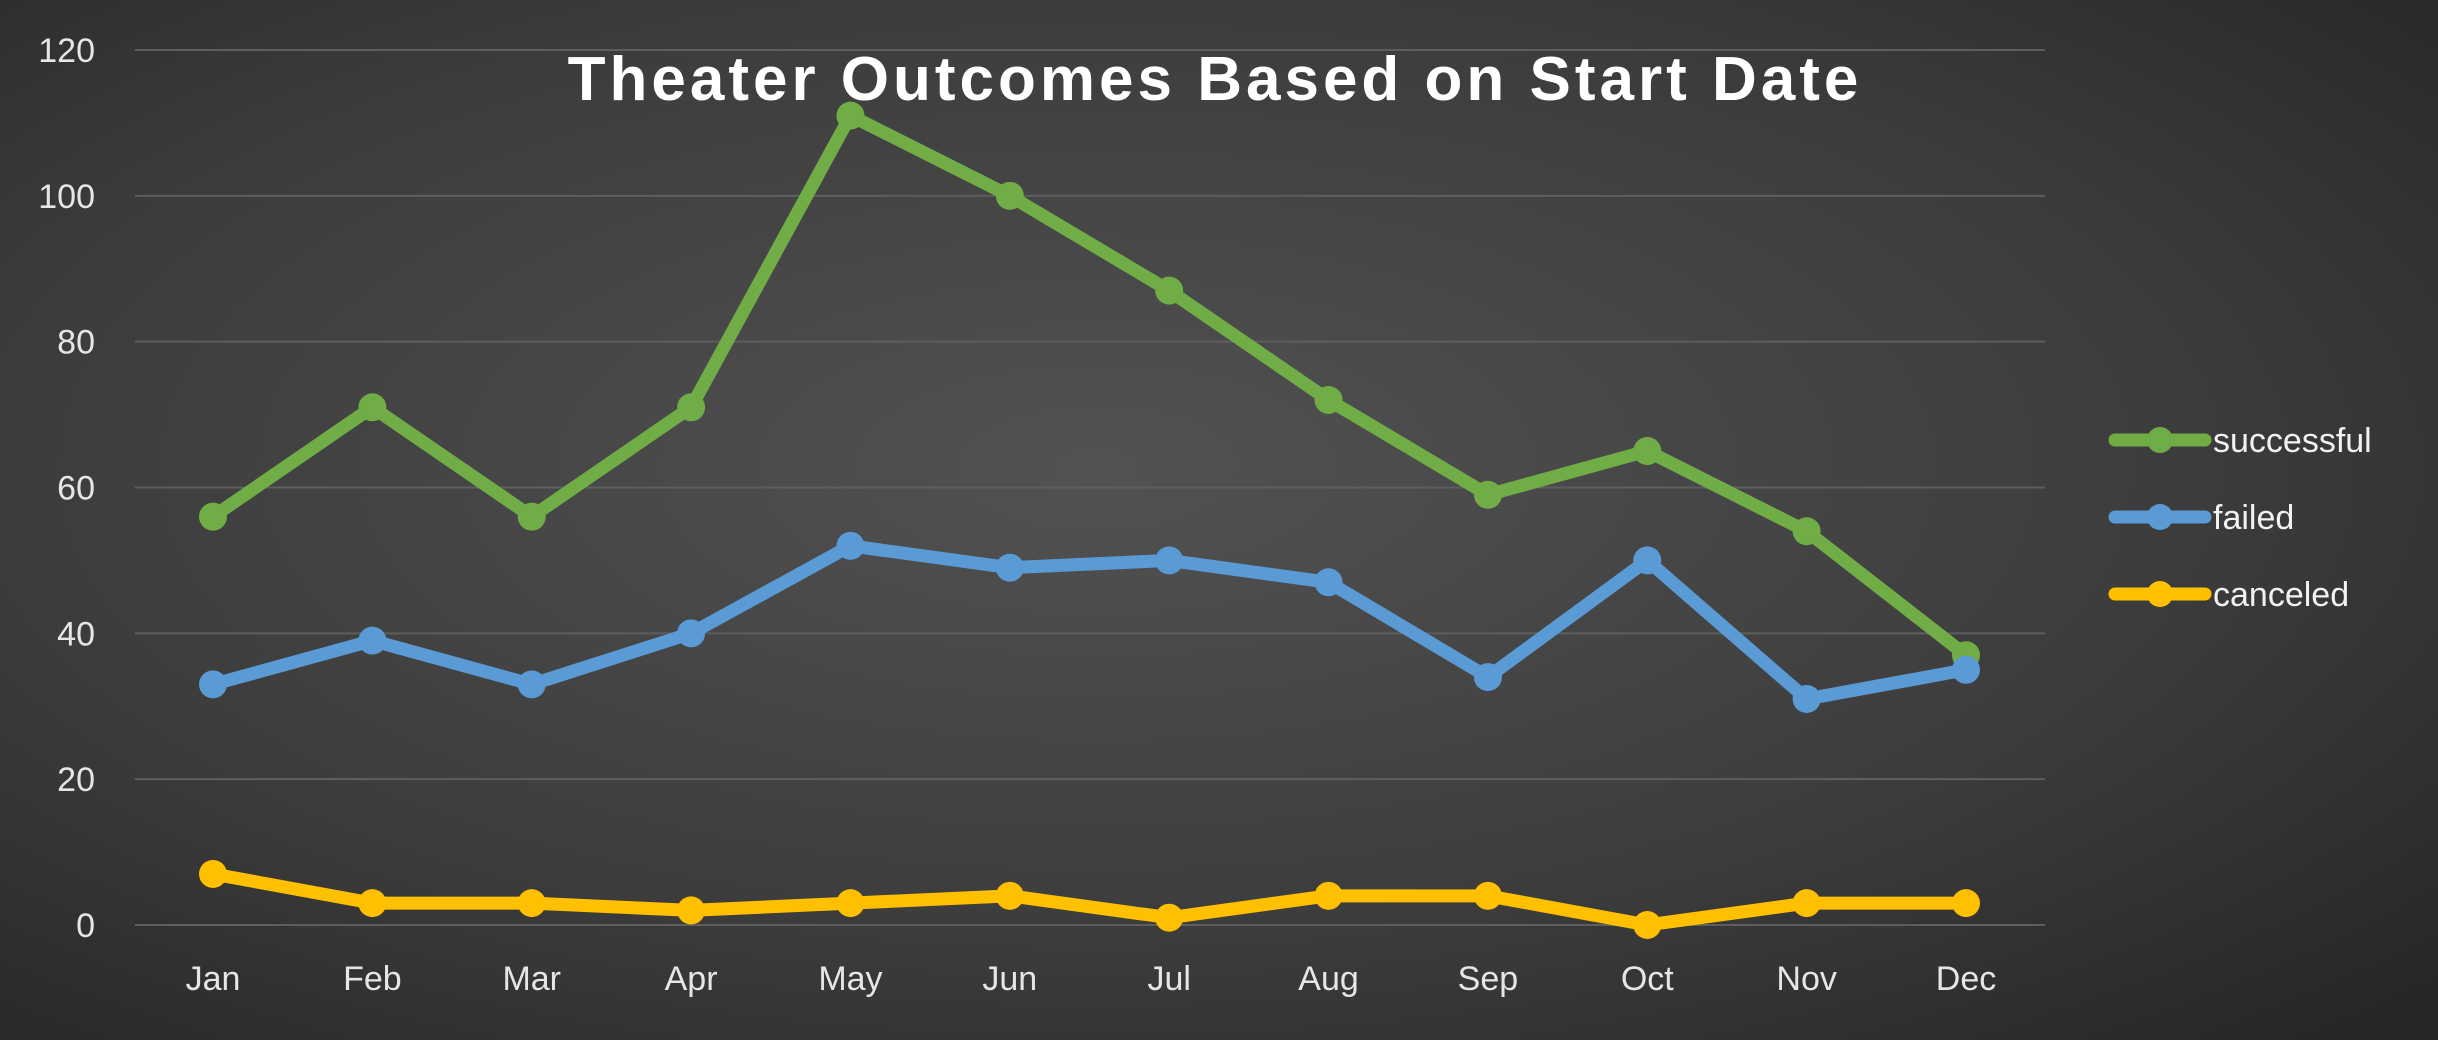 Image resolution: width=2438 pixels, height=1040 pixels. I want to click on y-tick-label: 120, so click(66, 51).